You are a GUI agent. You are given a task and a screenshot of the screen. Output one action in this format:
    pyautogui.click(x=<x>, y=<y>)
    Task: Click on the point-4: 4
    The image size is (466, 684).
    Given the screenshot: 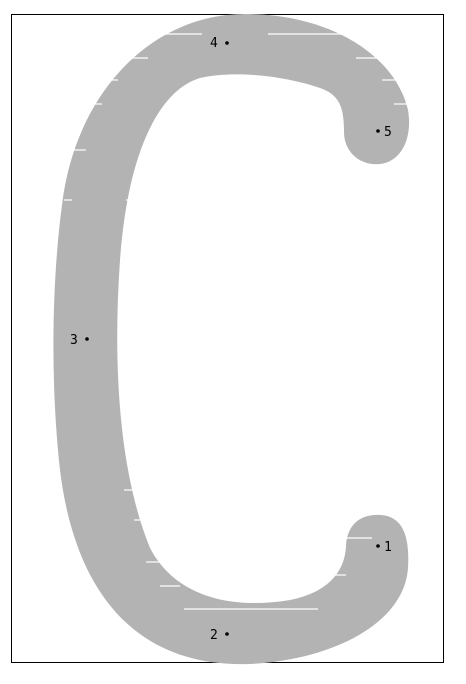 What is the action you would take?
    pyautogui.click(x=219, y=43)
    